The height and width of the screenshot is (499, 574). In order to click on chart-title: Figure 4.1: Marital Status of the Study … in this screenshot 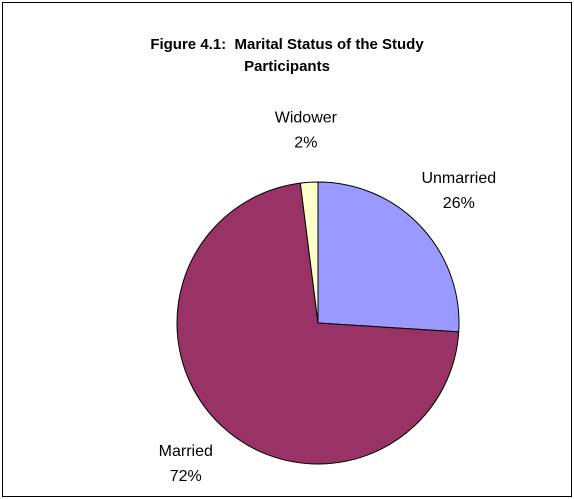, I will do `click(289, 55)`.